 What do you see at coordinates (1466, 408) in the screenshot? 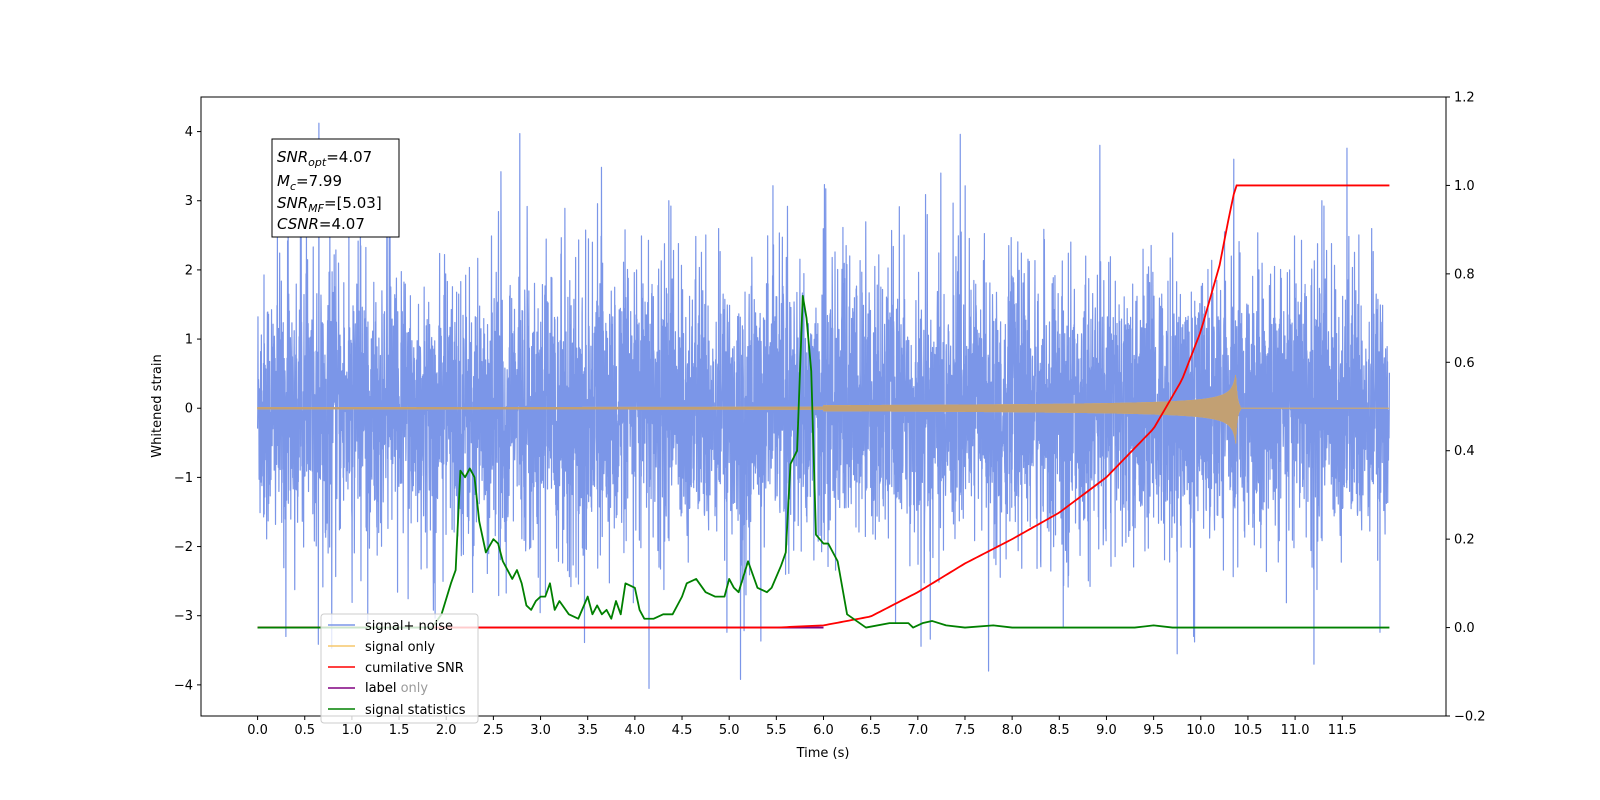
I see `y-axis-right-ticks: 1.2 1.0 0.8 0.6 0.4 0.2 0.0 −0.2` at bounding box center [1466, 408].